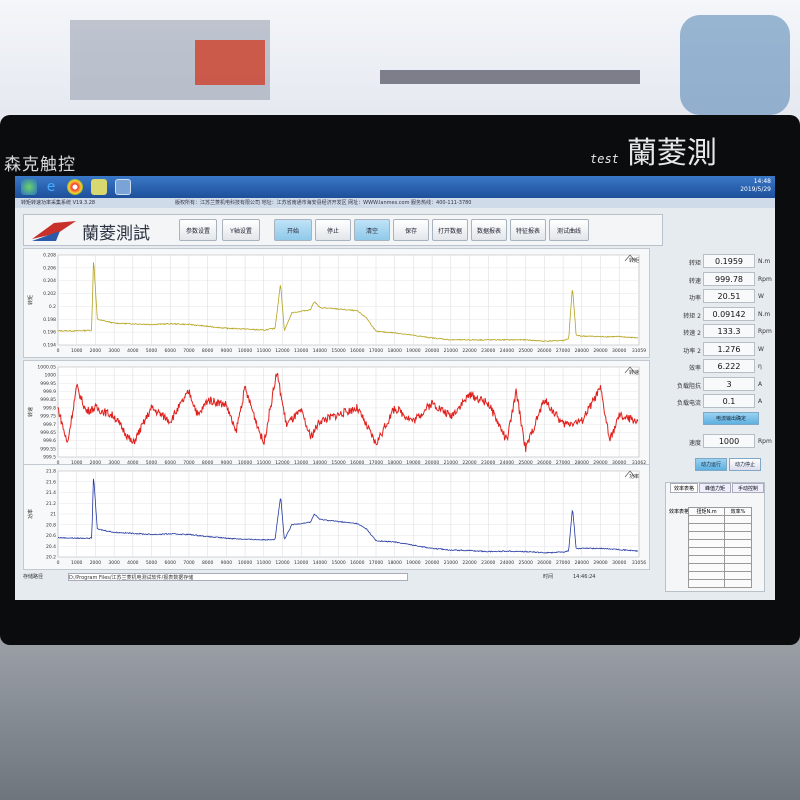 This screenshot has width=800, height=800. Describe the element at coordinates (507, 351) in the screenshot. I see `x-tick-label: 24000` at that location.